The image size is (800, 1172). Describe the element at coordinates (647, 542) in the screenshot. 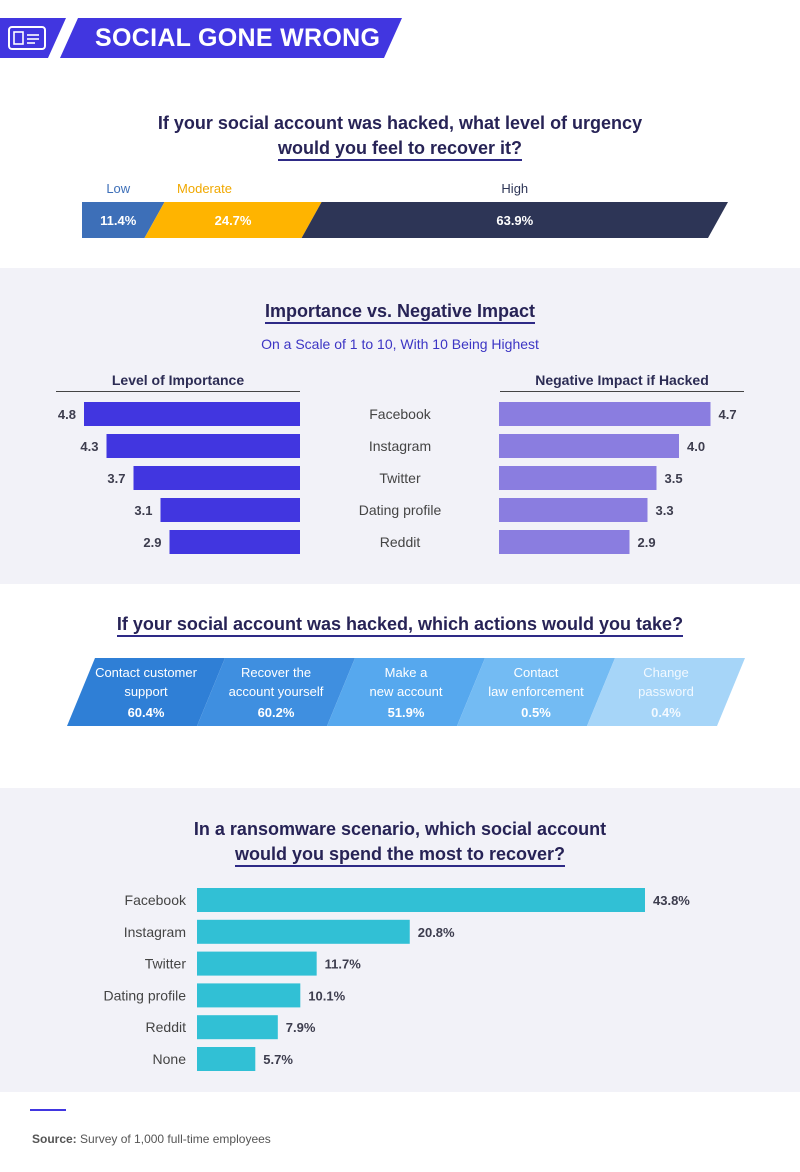

I see `impact-value-reddit: 2.9` at that location.